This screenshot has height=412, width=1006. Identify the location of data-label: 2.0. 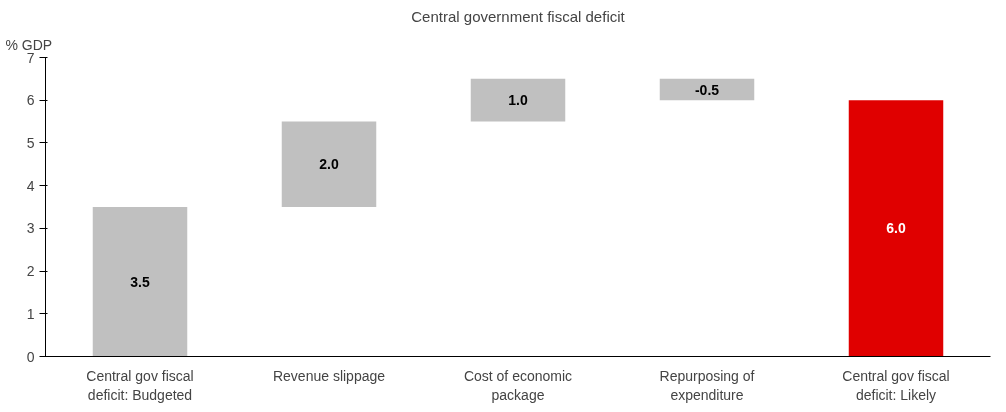
(329, 164).